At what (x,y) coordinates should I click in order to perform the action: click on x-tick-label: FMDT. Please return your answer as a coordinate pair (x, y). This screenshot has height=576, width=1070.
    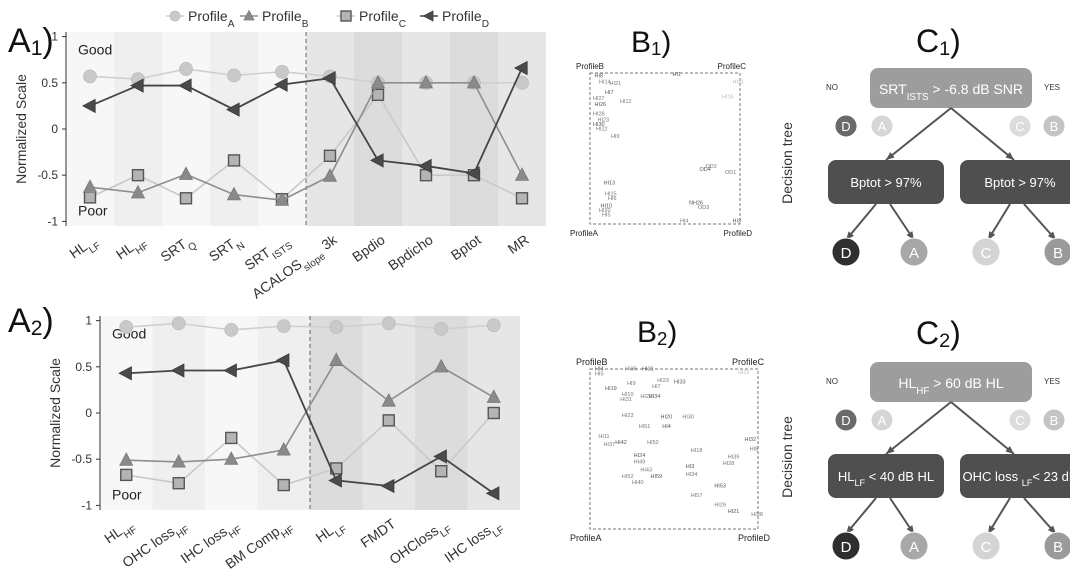
    Looking at the image, I should click on (377, 533).